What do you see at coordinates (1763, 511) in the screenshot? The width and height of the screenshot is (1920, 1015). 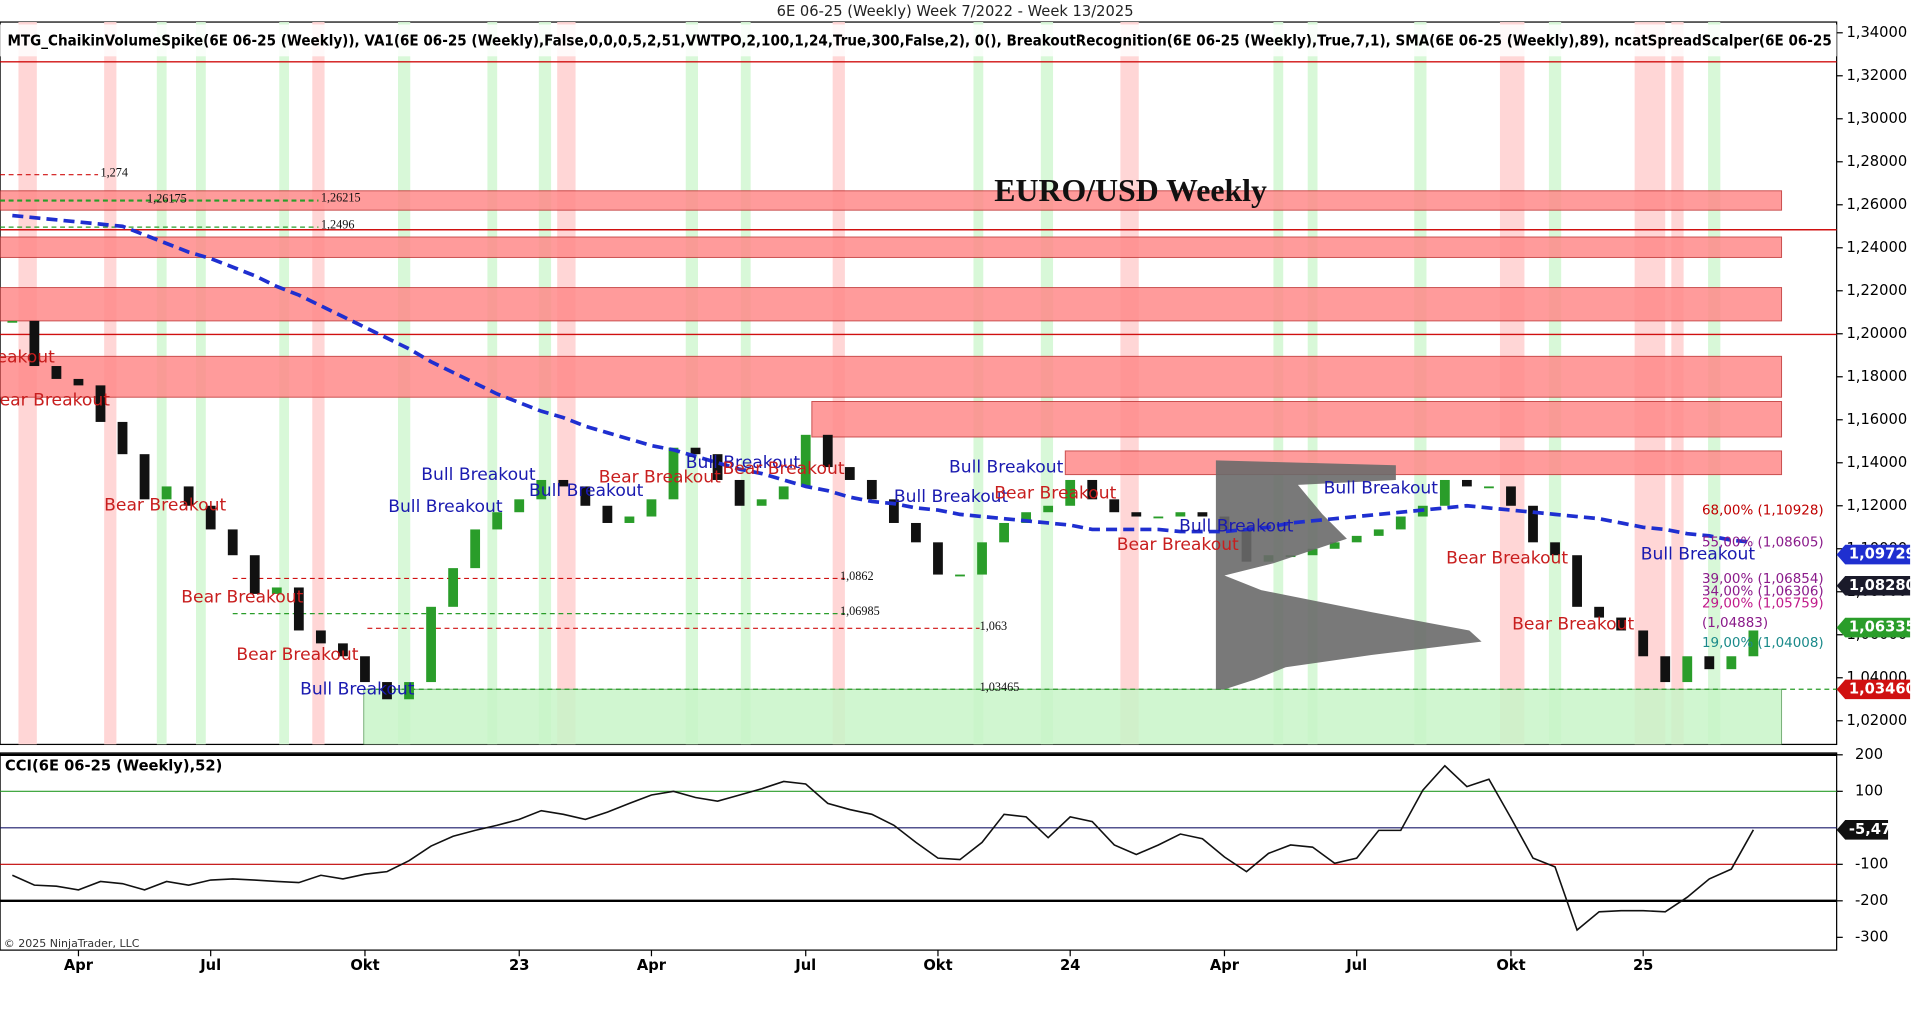 I see `fib-label: 68,00% (1,10928)` at bounding box center [1763, 511].